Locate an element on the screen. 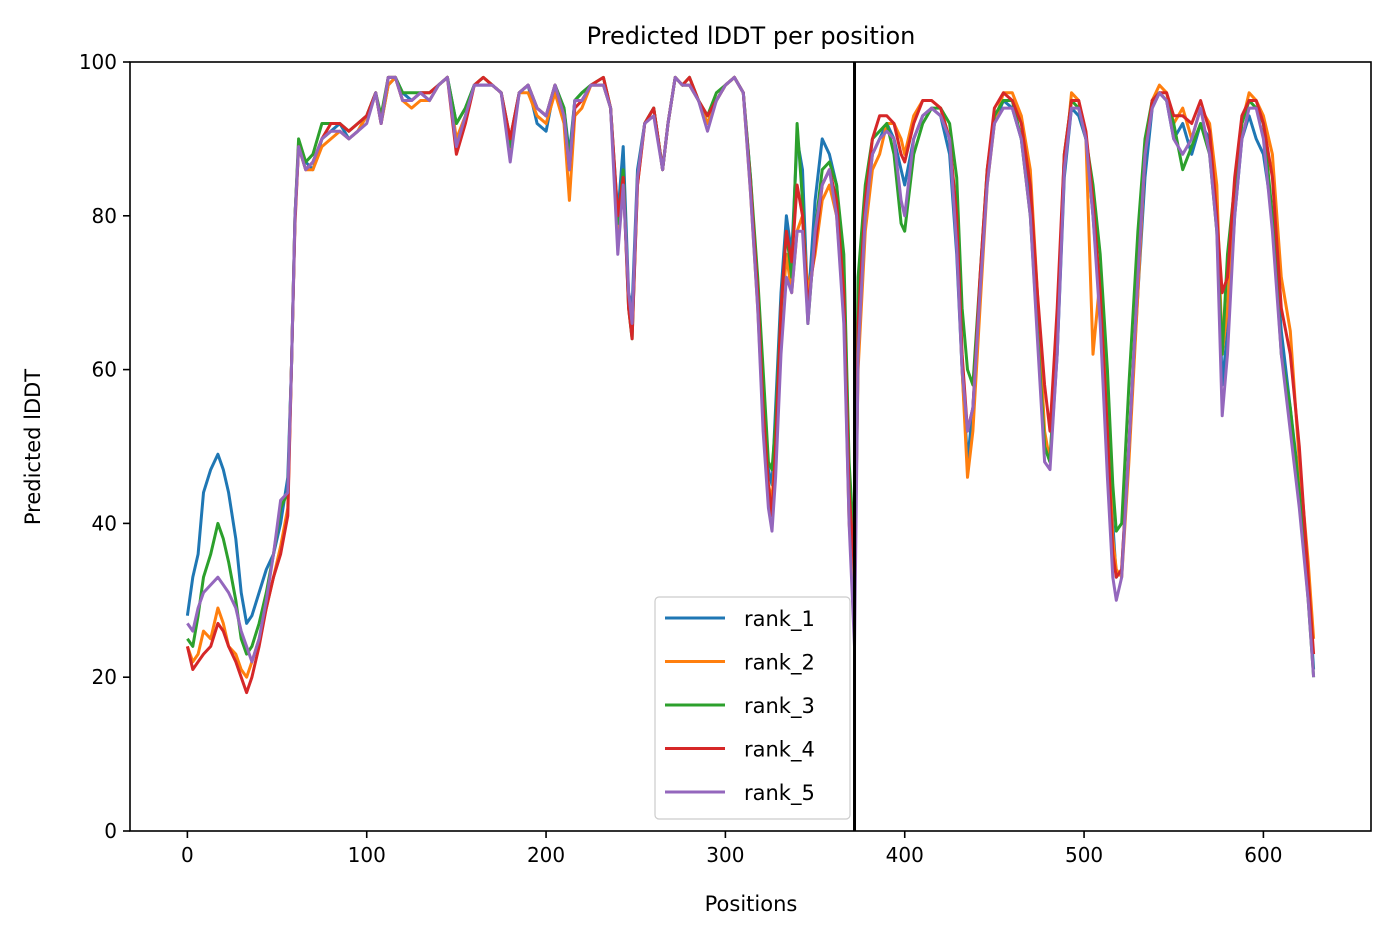 This screenshot has height=939, width=1391. x-tick-label: 0 is located at coordinates (187, 855).